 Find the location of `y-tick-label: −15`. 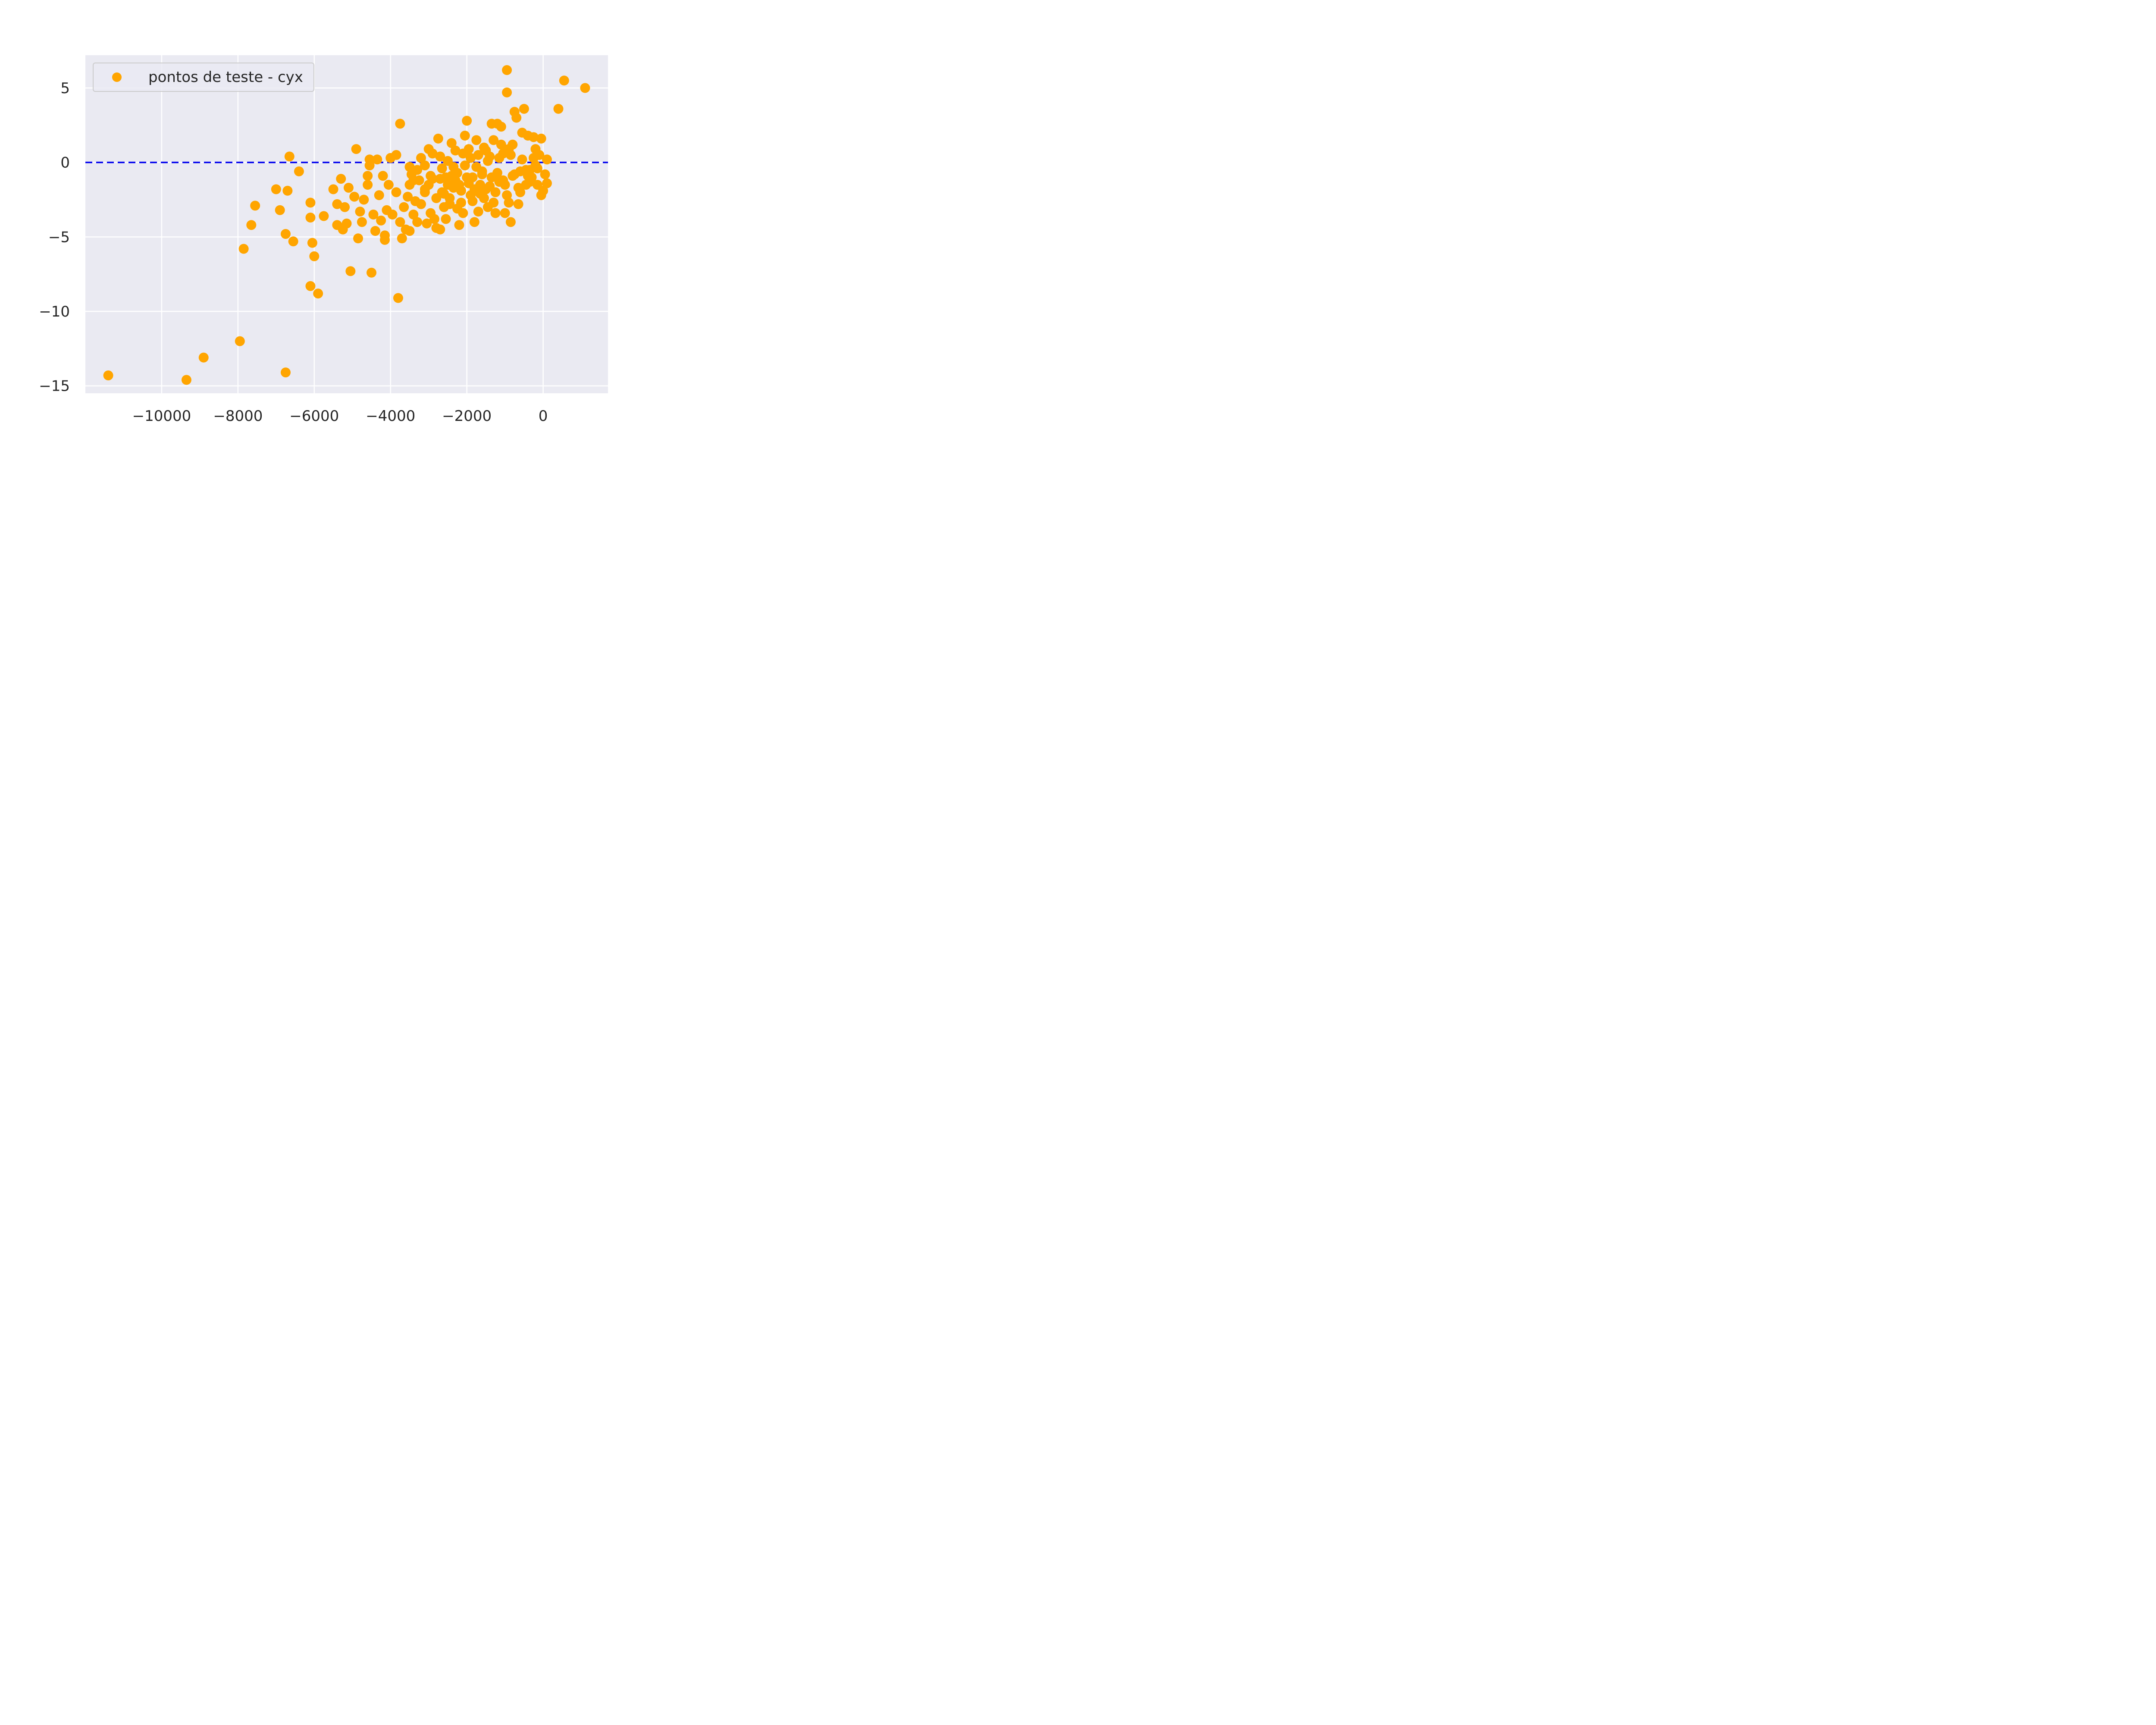

y-tick-label: −15 is located at coordinates (54, 386).